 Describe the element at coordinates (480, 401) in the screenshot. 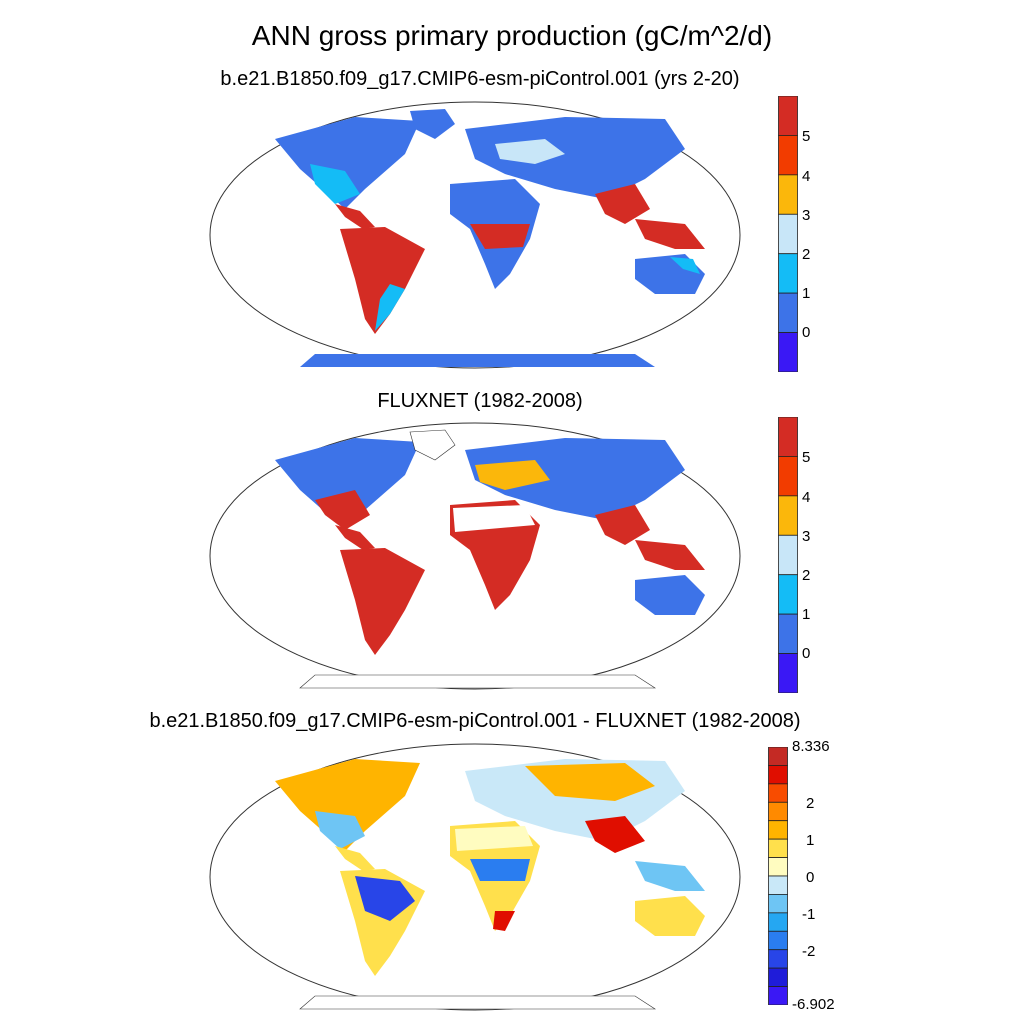

I see `panel-title-obs: FLUXNET (1982-2008)` at that location.